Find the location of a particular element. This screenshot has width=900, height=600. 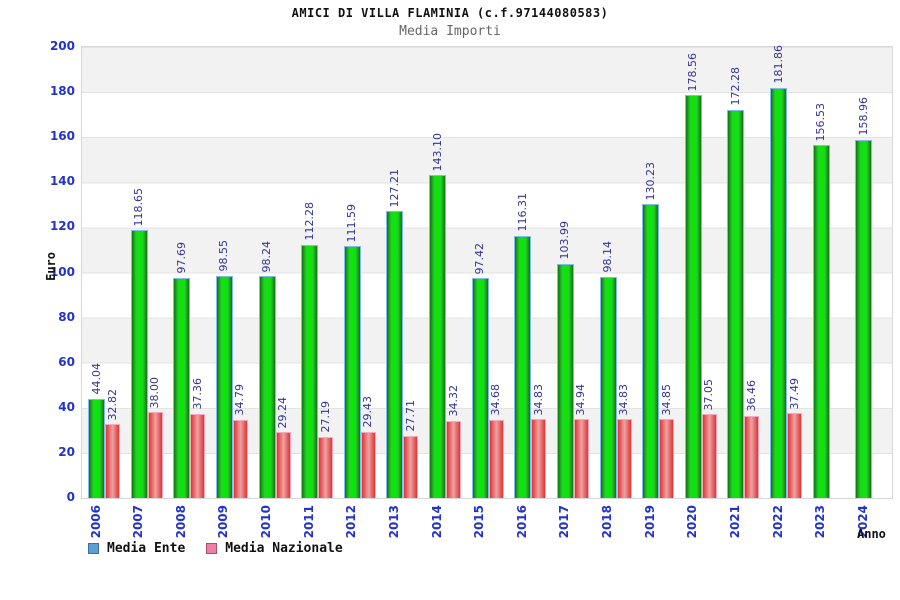

bar-media-nazionale-2015 is located at coordinates (496, 458).